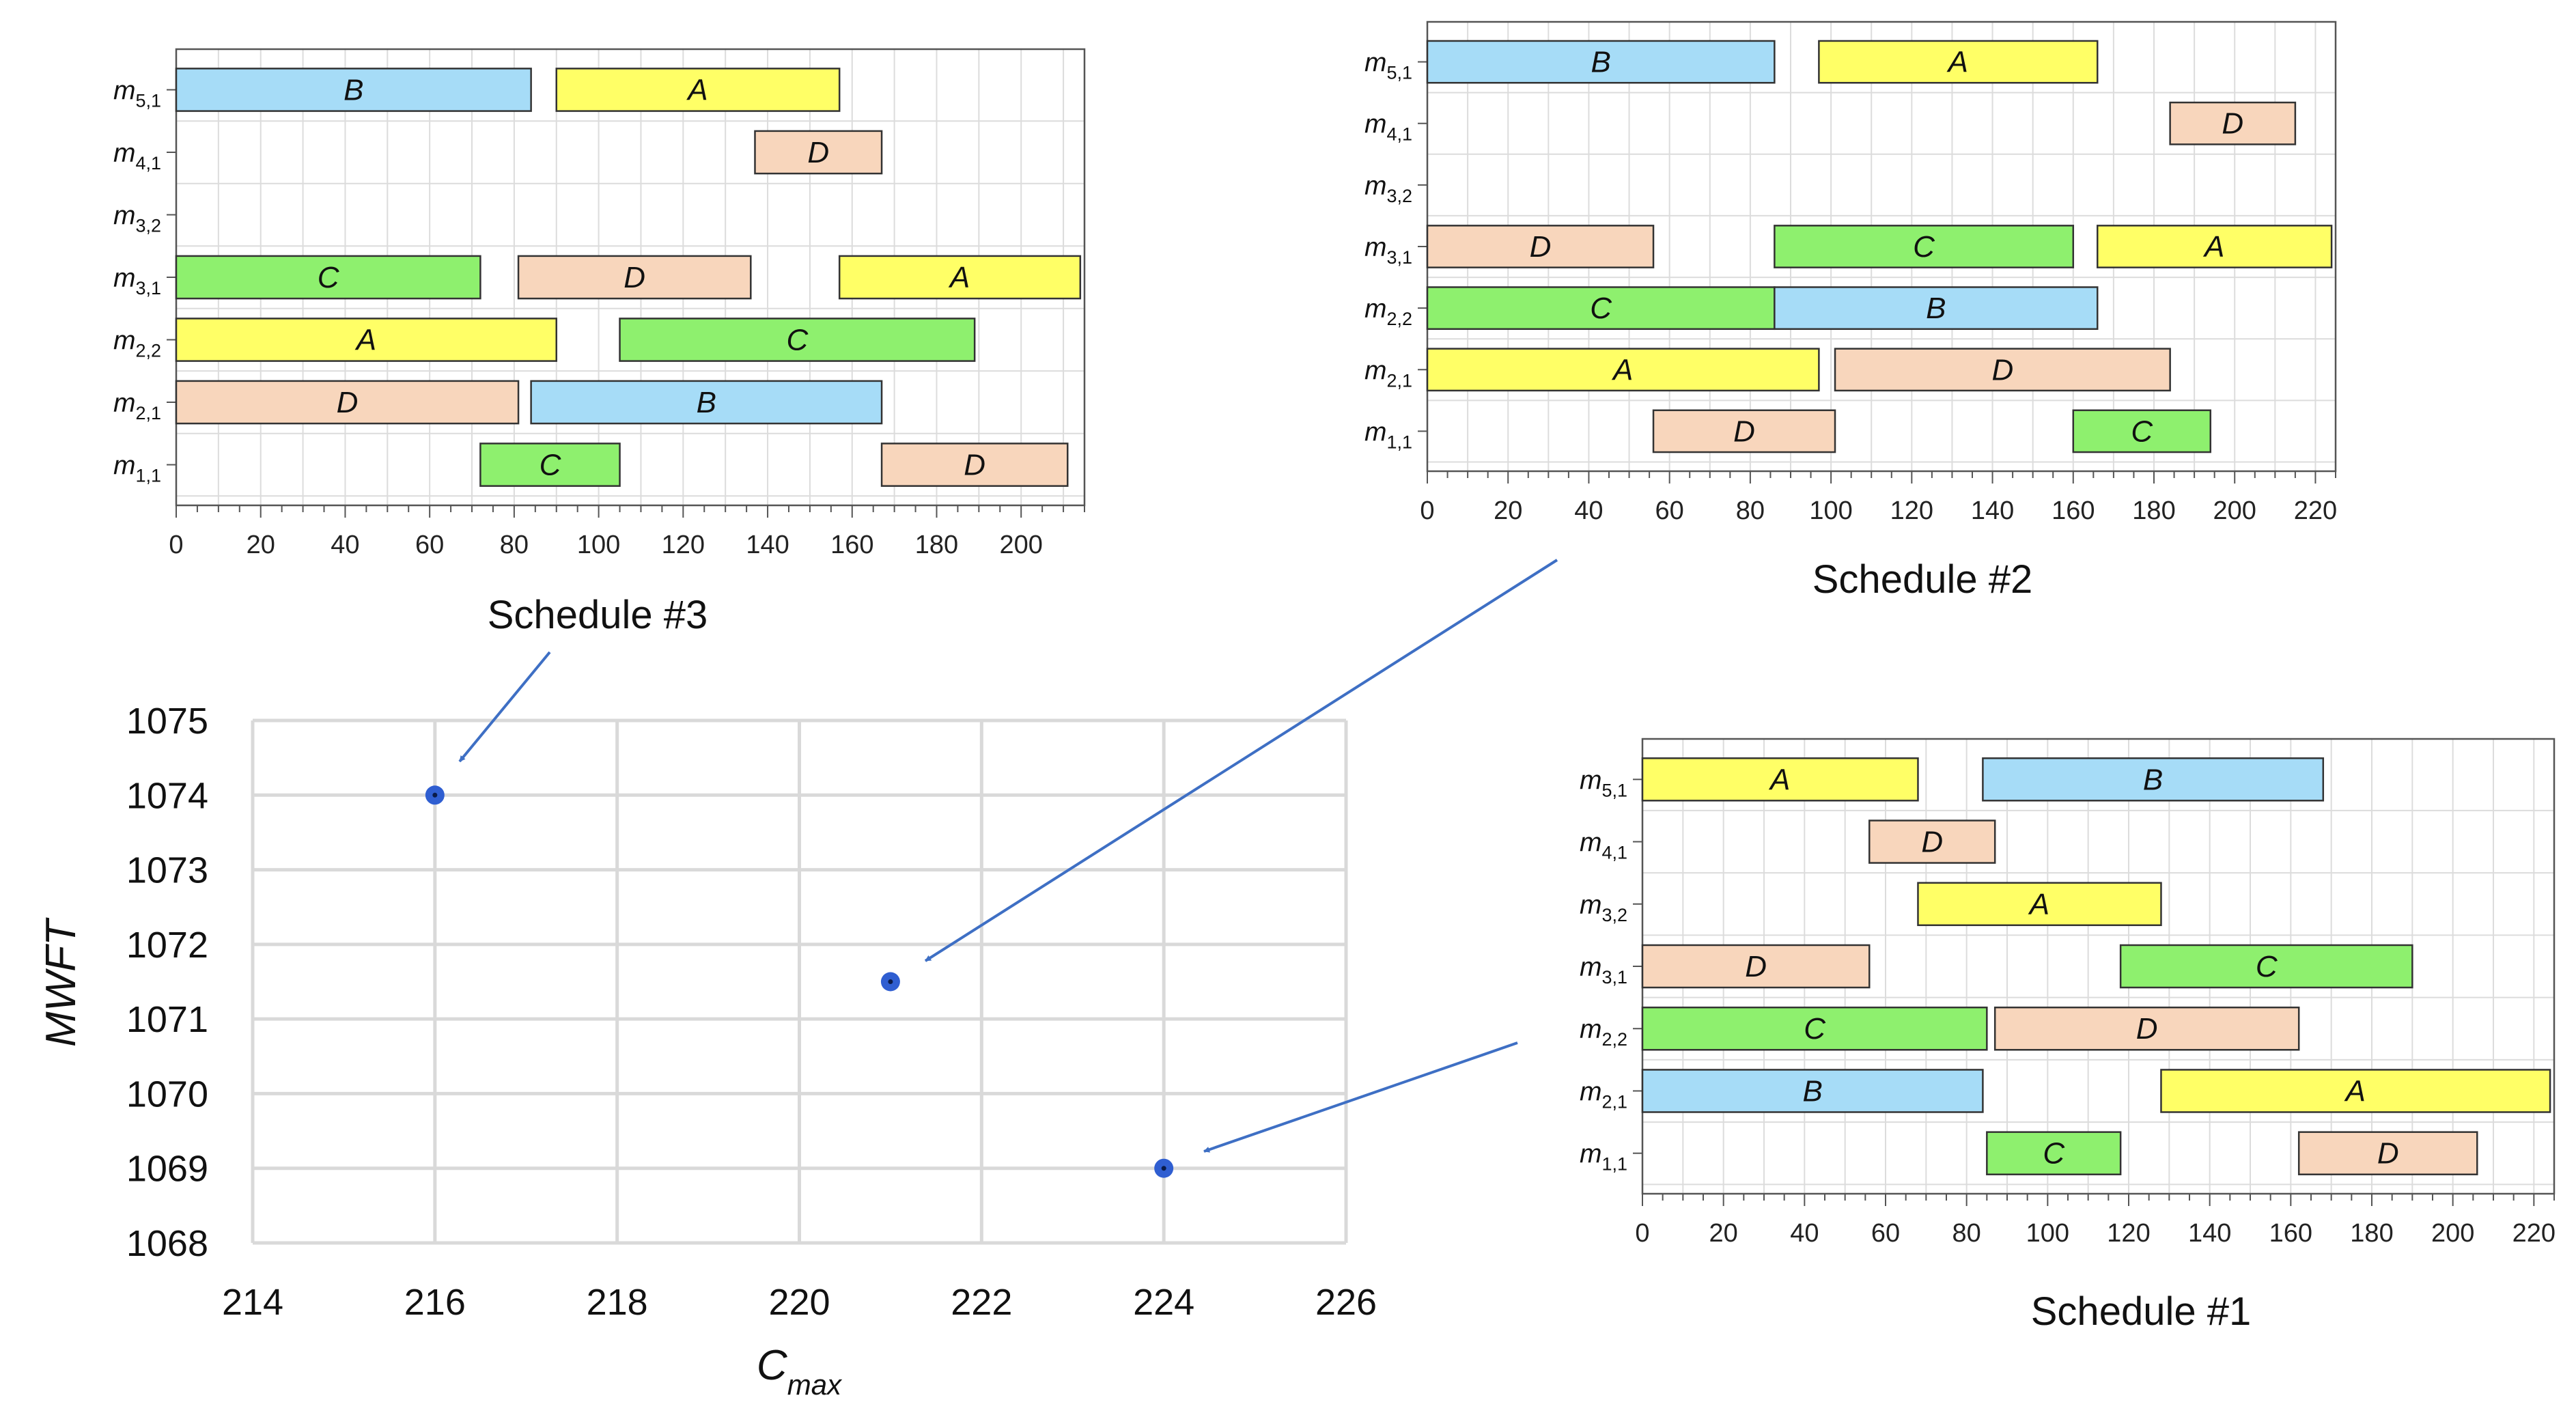 Image resolution: width=2576 pixels, height=1415 pixels. I want to click on x-tick-label: 216, so click(435, 1302).